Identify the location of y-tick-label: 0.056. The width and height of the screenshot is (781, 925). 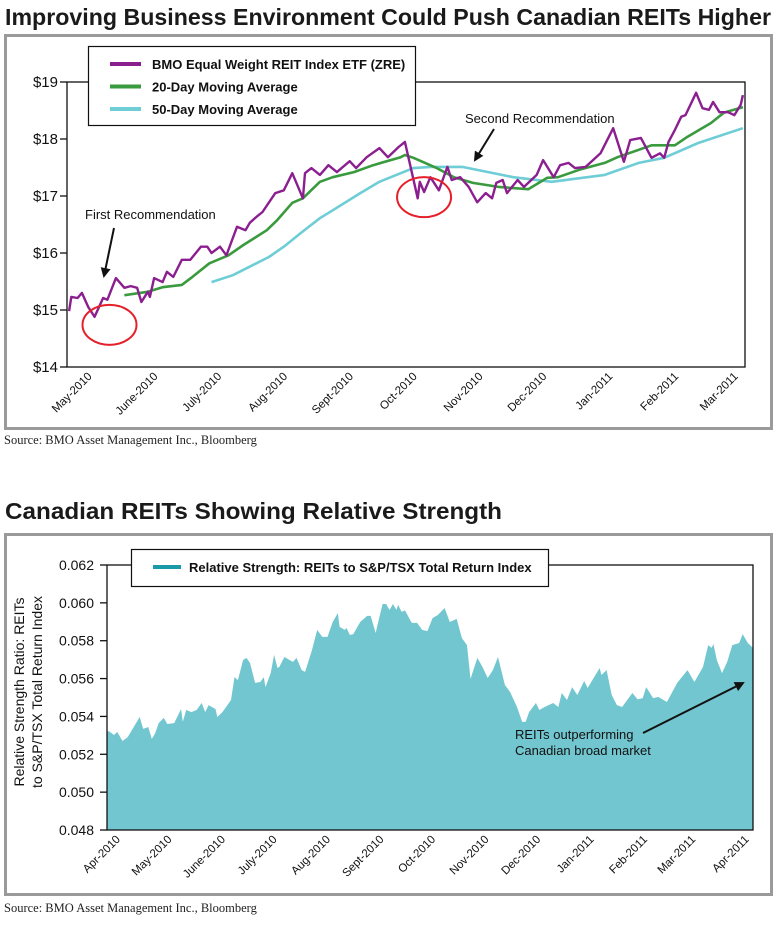
(76, 679).